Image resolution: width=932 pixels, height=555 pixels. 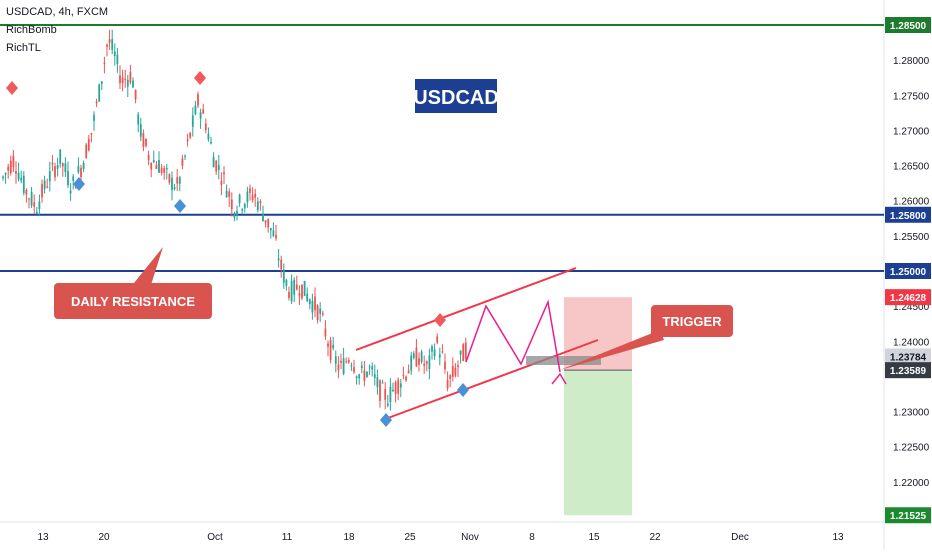 I want to click on y-tick-label: 1.26000, so click(x=911, y=202).